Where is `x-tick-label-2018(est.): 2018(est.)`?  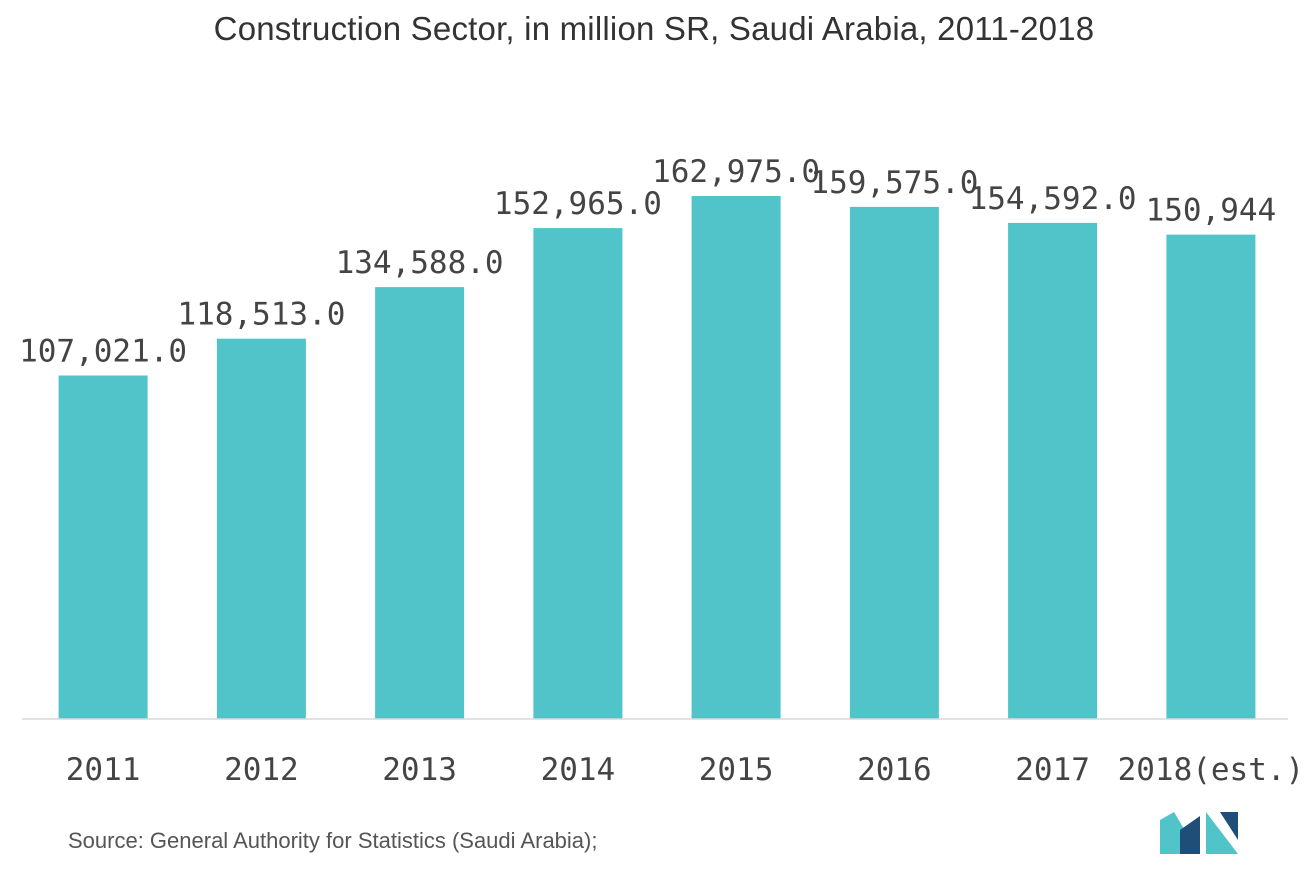
x-tick-label-2018(est.): 2018(est.) is located at coordinates (1211, 770).